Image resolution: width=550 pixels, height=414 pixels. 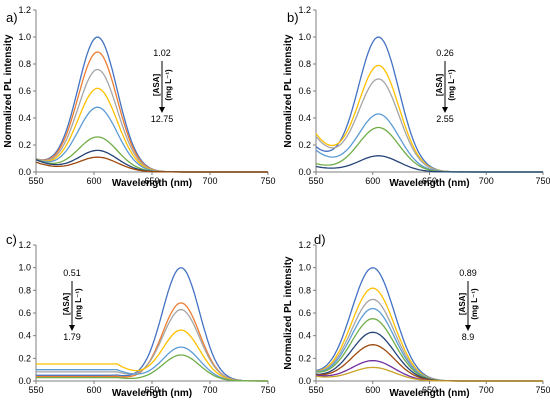 I want to click on panel-label: a), so click(x=12, y=17).